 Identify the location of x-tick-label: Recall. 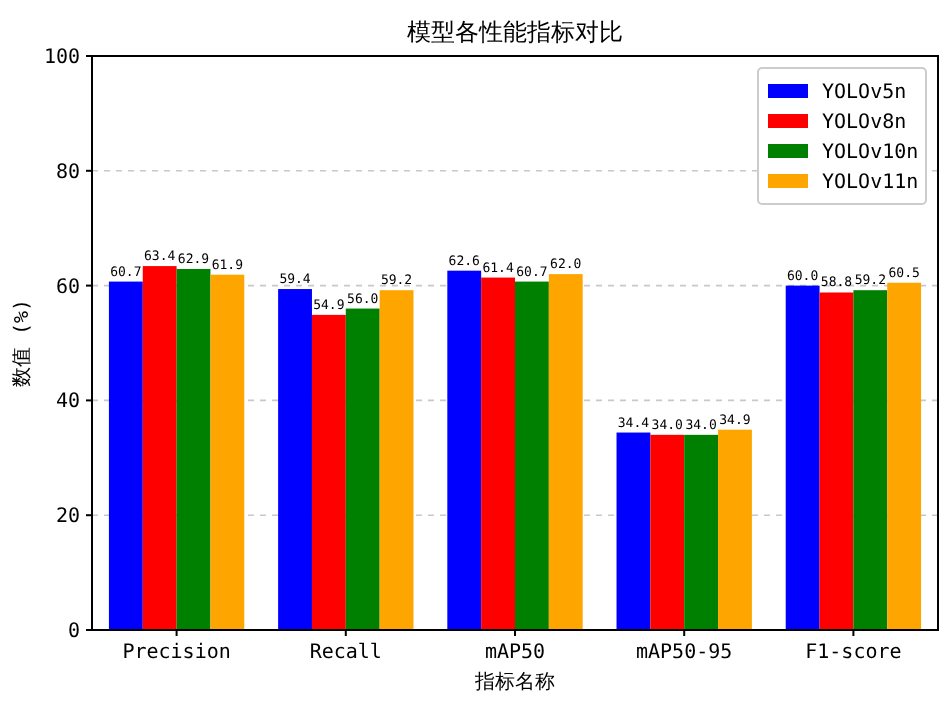
(345, 653).